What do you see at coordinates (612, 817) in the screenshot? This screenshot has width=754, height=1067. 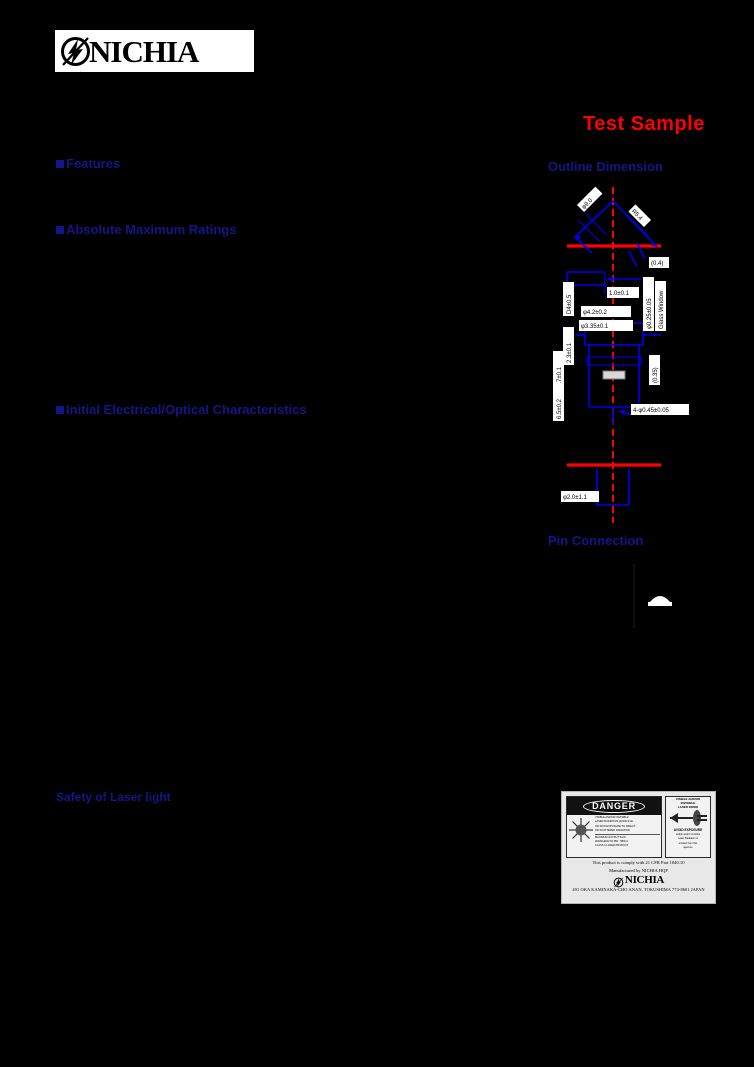 I see `danger-line-1: VISIBLE AND/OR INVISIBLE` at bounding box center [612, 817].